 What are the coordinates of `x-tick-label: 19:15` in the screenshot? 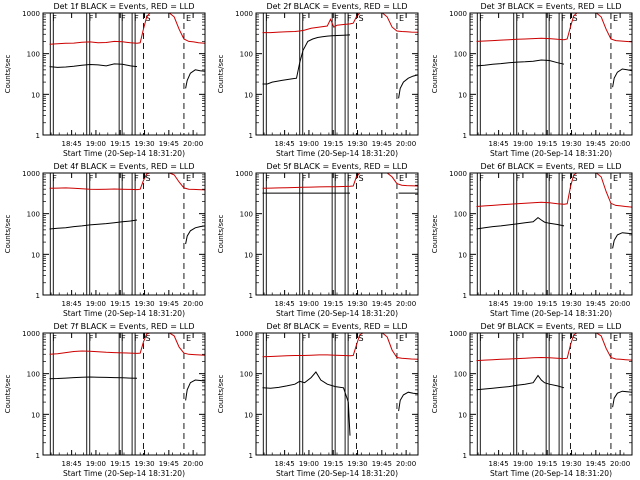 It's located at (333, 144).